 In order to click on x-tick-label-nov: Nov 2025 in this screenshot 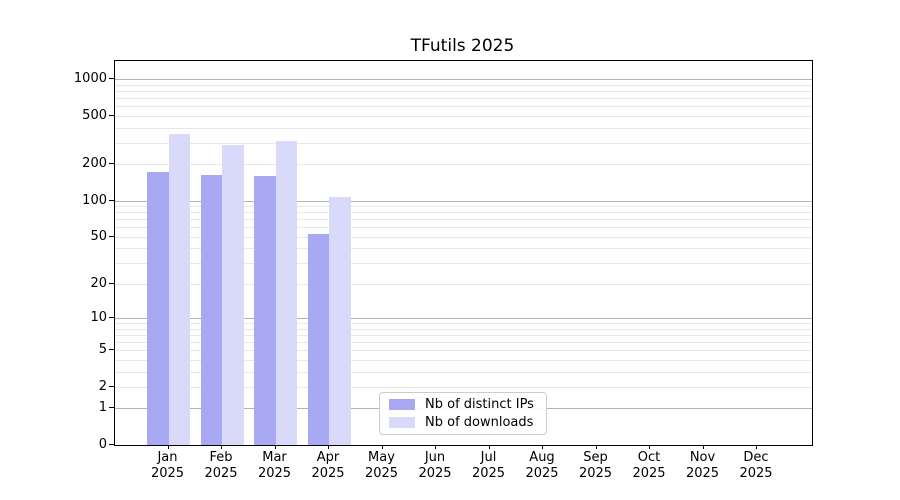, I will do `click(702, 465)`.